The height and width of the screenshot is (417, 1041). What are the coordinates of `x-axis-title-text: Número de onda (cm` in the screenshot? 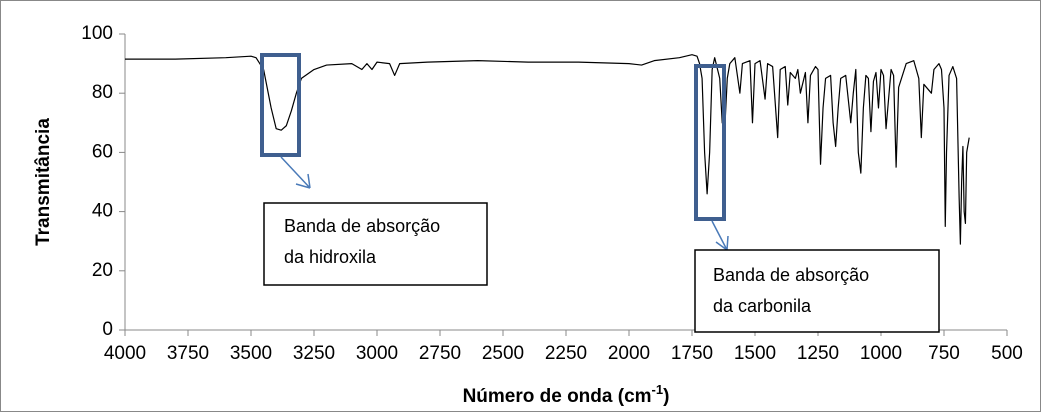 It's located at (557, 396).